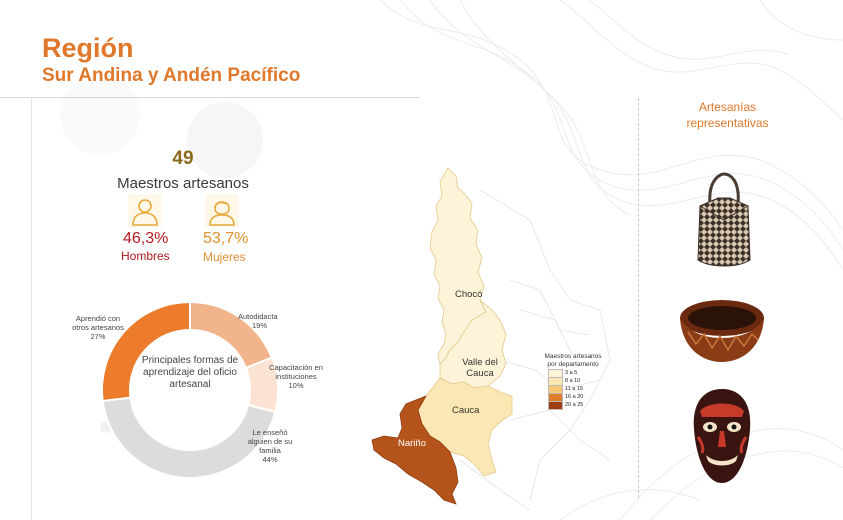  I want to click on legend-label: 8 a 10, so click(573, 381).